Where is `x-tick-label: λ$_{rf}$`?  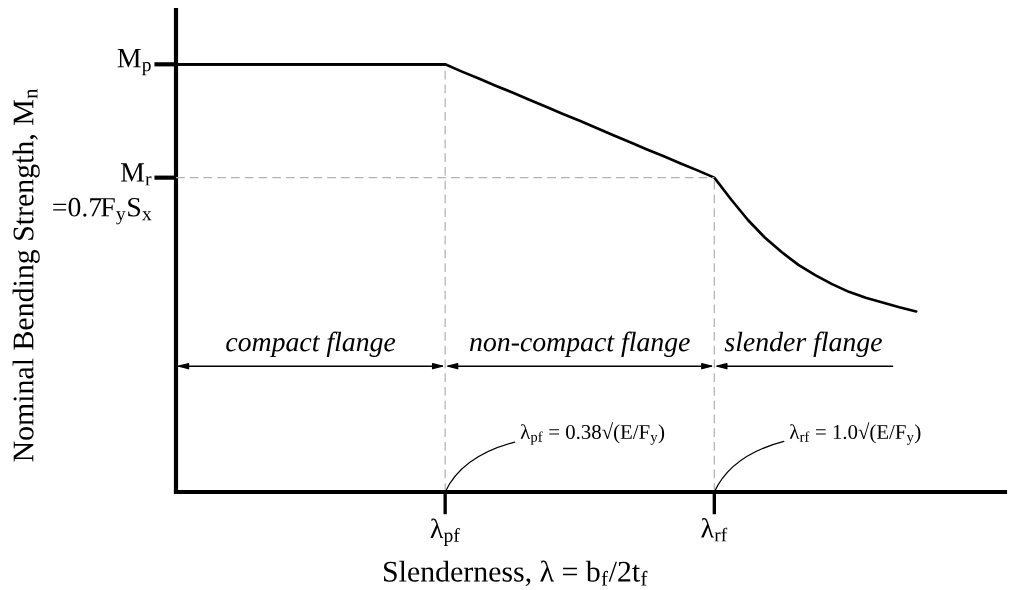 x-tick-label: λ$_{rf}$ is located at coordinates (714, 529).